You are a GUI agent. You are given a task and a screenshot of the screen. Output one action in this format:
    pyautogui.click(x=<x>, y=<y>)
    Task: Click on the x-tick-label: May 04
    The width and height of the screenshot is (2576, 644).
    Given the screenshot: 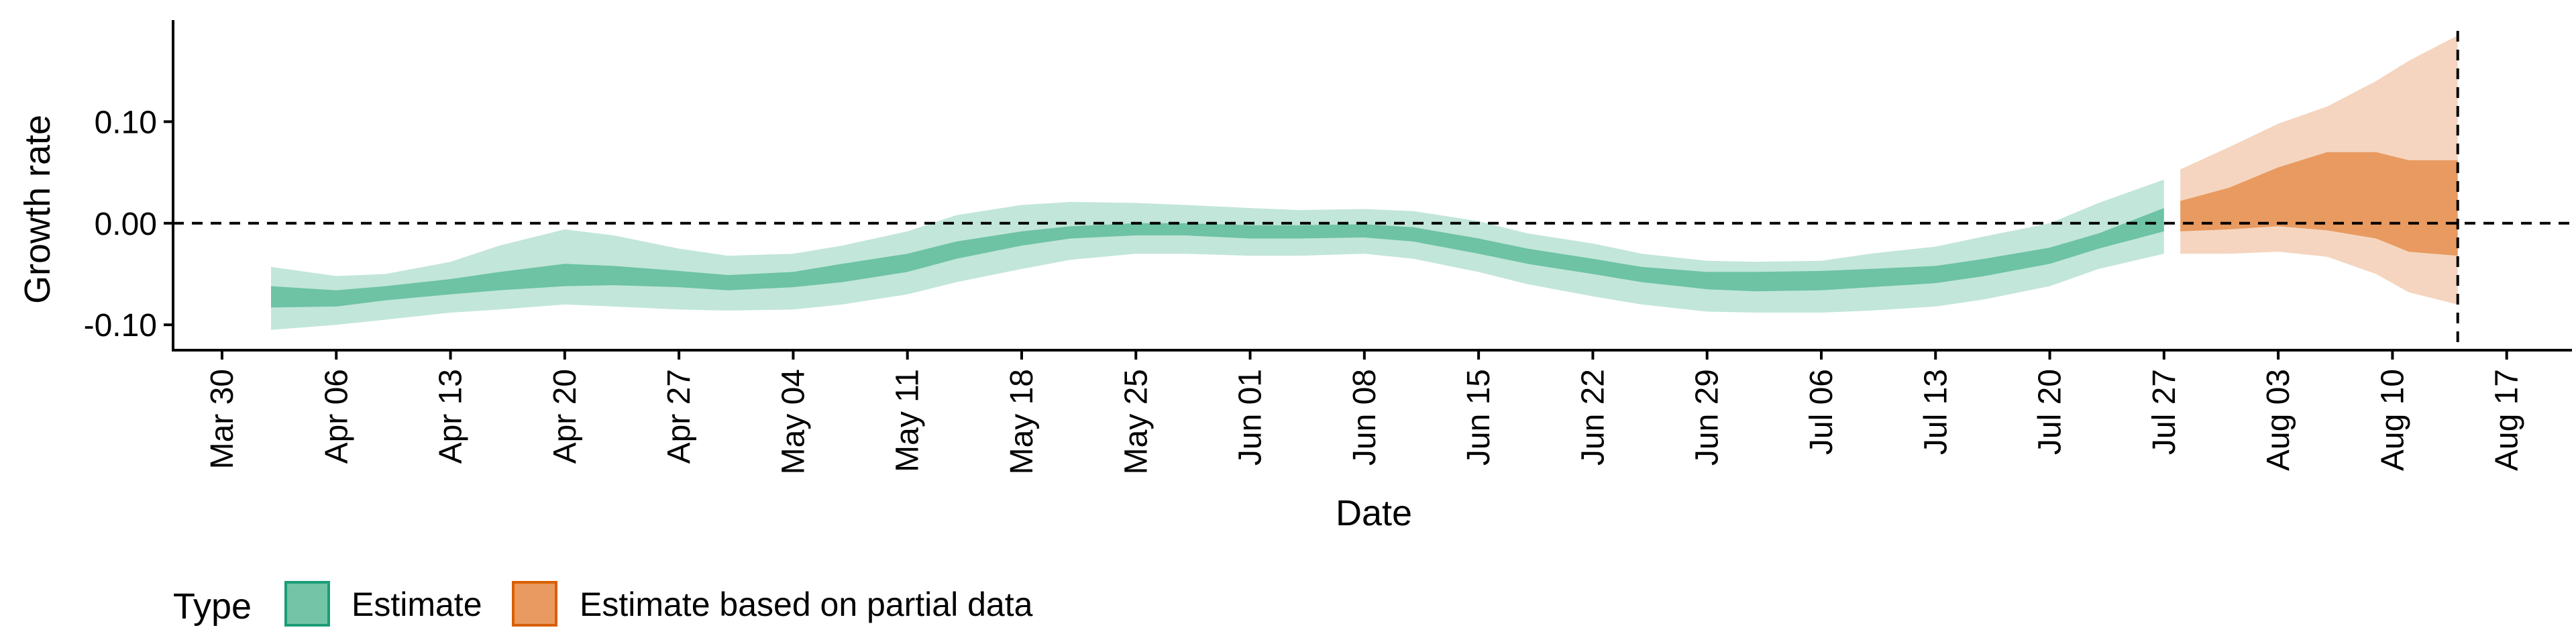 What is the action you would take?
    pyautogui.click(x=793, y=421)
    